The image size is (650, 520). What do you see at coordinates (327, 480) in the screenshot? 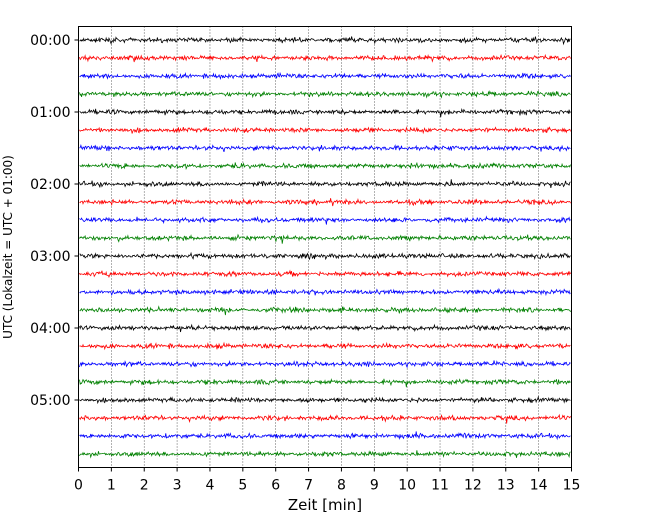
I see `x-axis: 0 1 2 3 4 5 6 7 8 9 10 11 12 13 14 15` at bounding box center [327, 480].